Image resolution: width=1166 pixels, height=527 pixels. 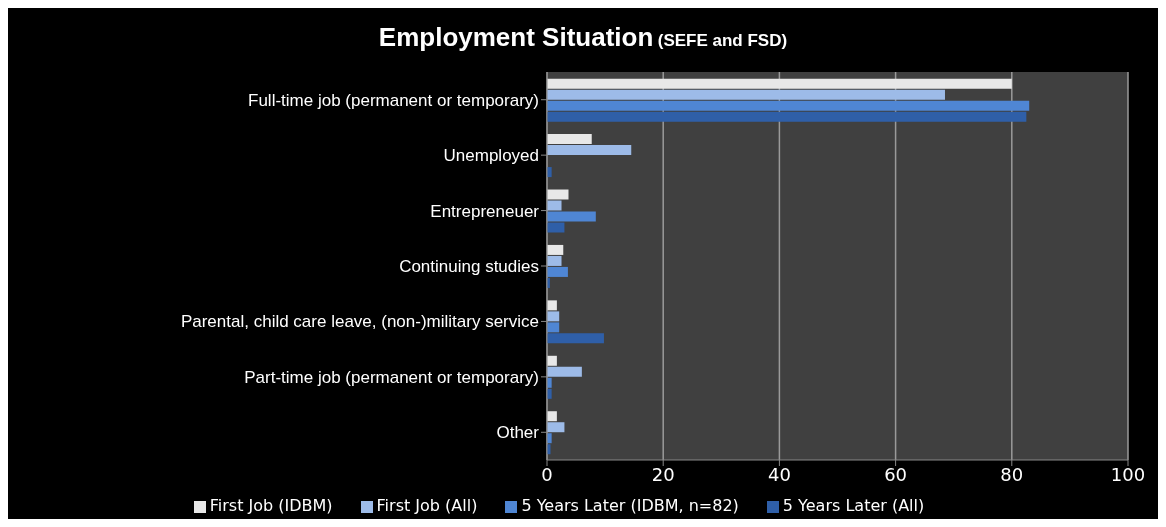 What do you see at coordinates (485, 211) in the screenshot?
I see `y-tick-label: Entrepreneuer` at bounding box center [485, 211].